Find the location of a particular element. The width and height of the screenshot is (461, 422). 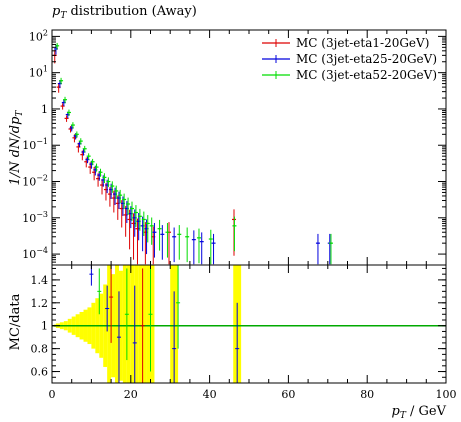

x-tick-label: 0 is located at coordinates (52, 394).